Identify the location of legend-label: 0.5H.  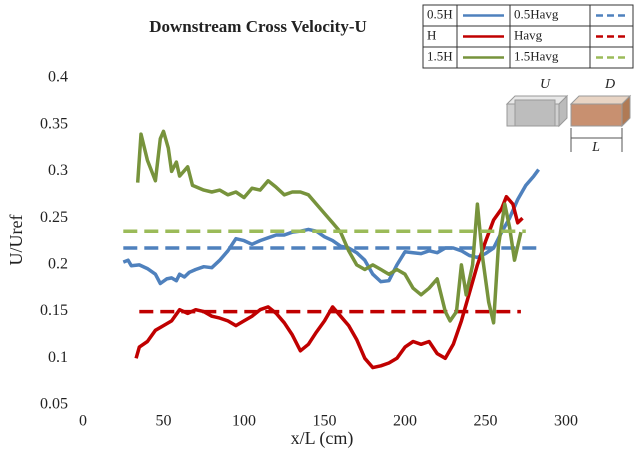
(440, 13).